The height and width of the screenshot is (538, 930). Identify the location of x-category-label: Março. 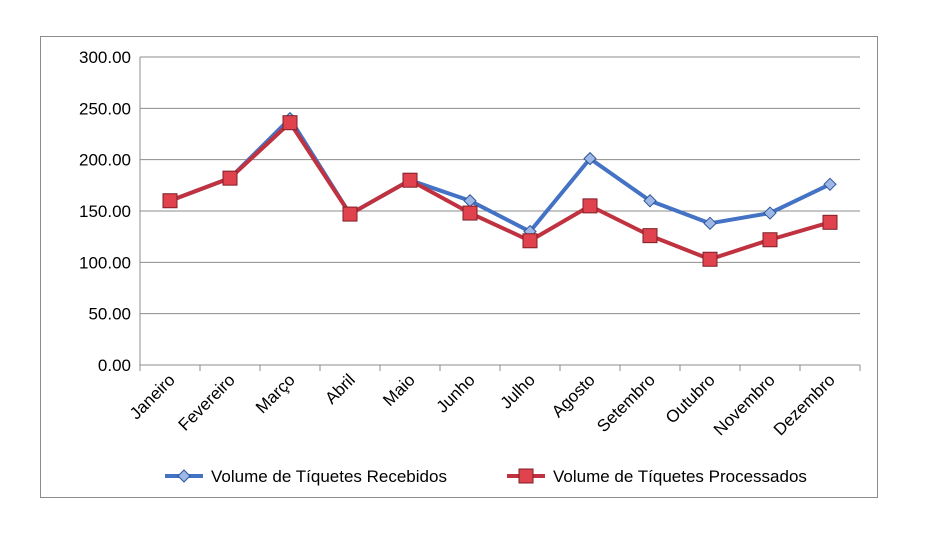
(275, 393).